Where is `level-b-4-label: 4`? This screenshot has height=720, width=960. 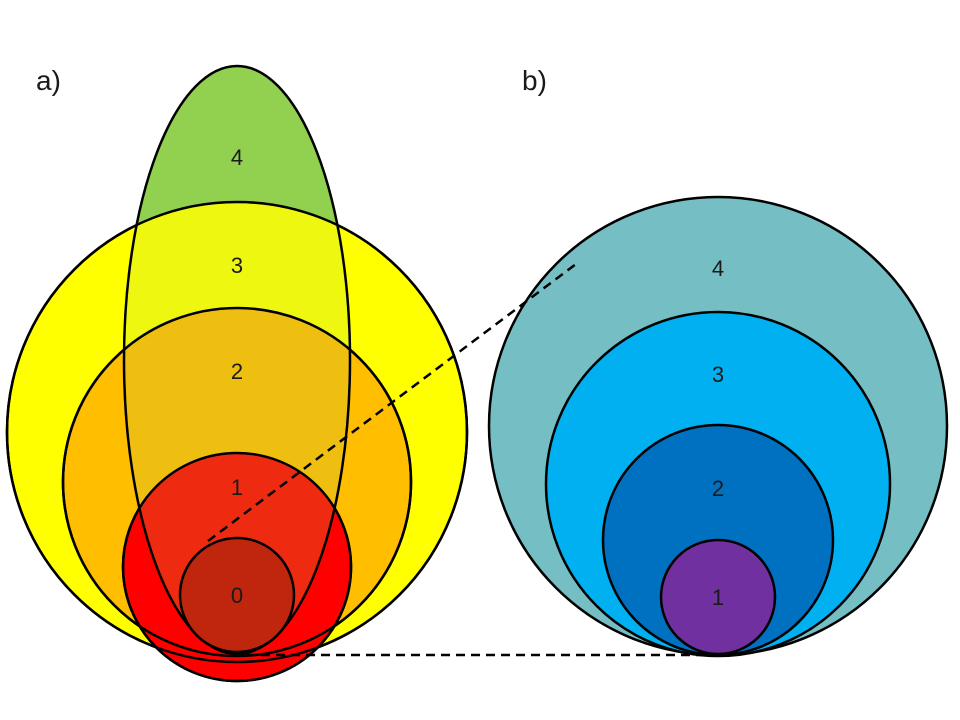
level-b-4-label: 4 is located at coordinates (718, 268).